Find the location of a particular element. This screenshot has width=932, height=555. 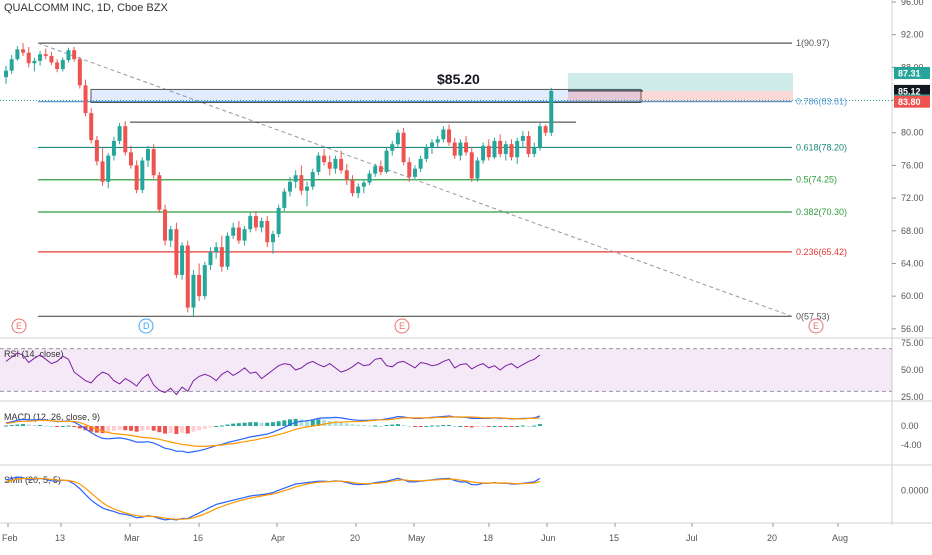

price-tick-label: 60.00 is located at coordinates (912, 296).